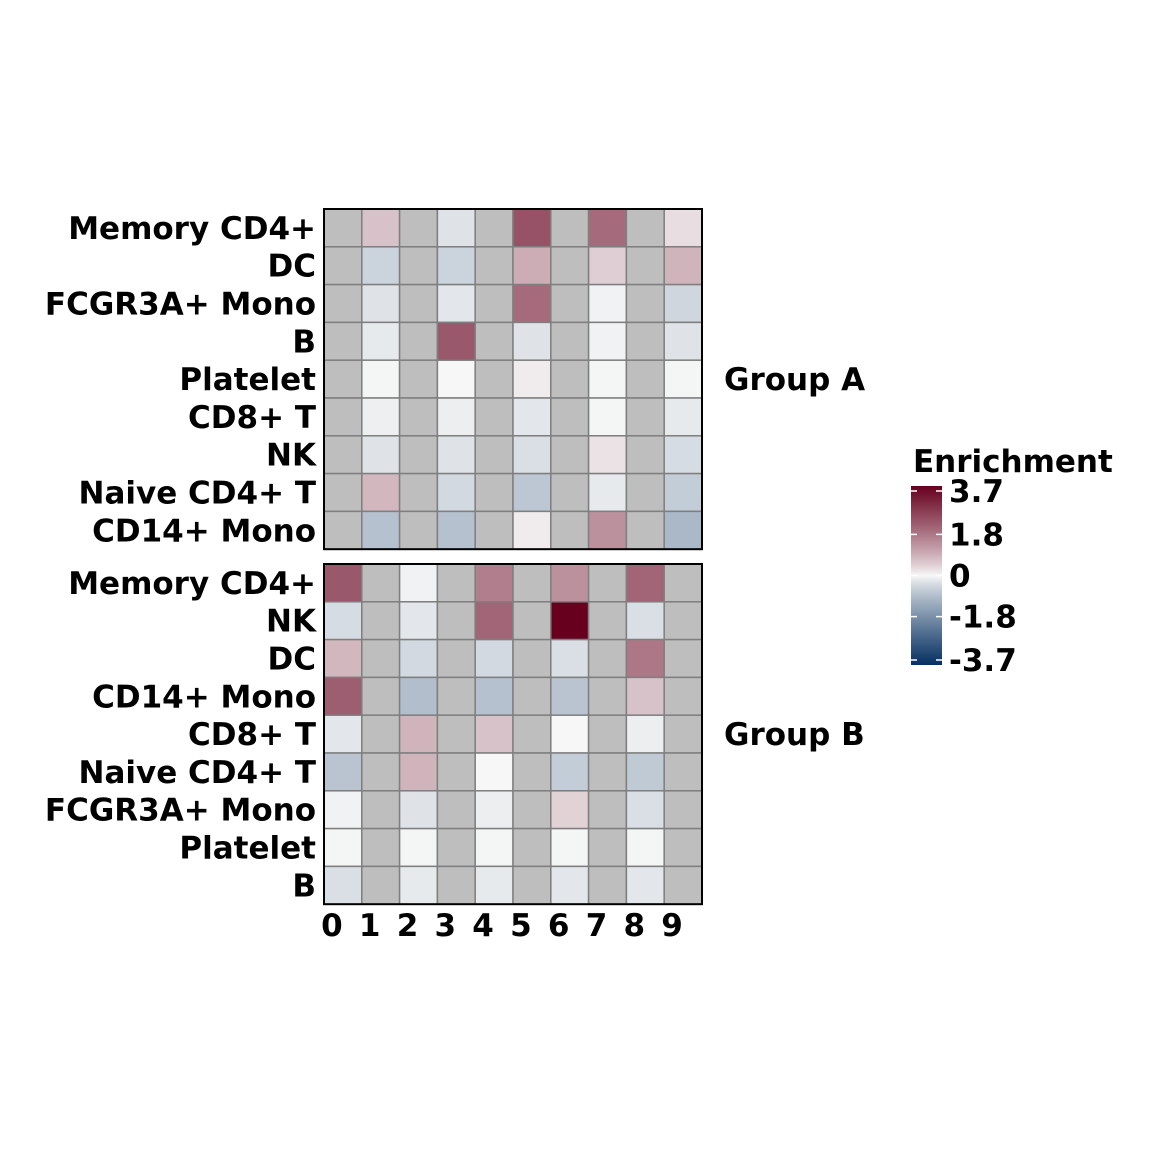 This screenshot has height=1152, width=1152. I want to click on group-label: Group B, so click(794, 735).